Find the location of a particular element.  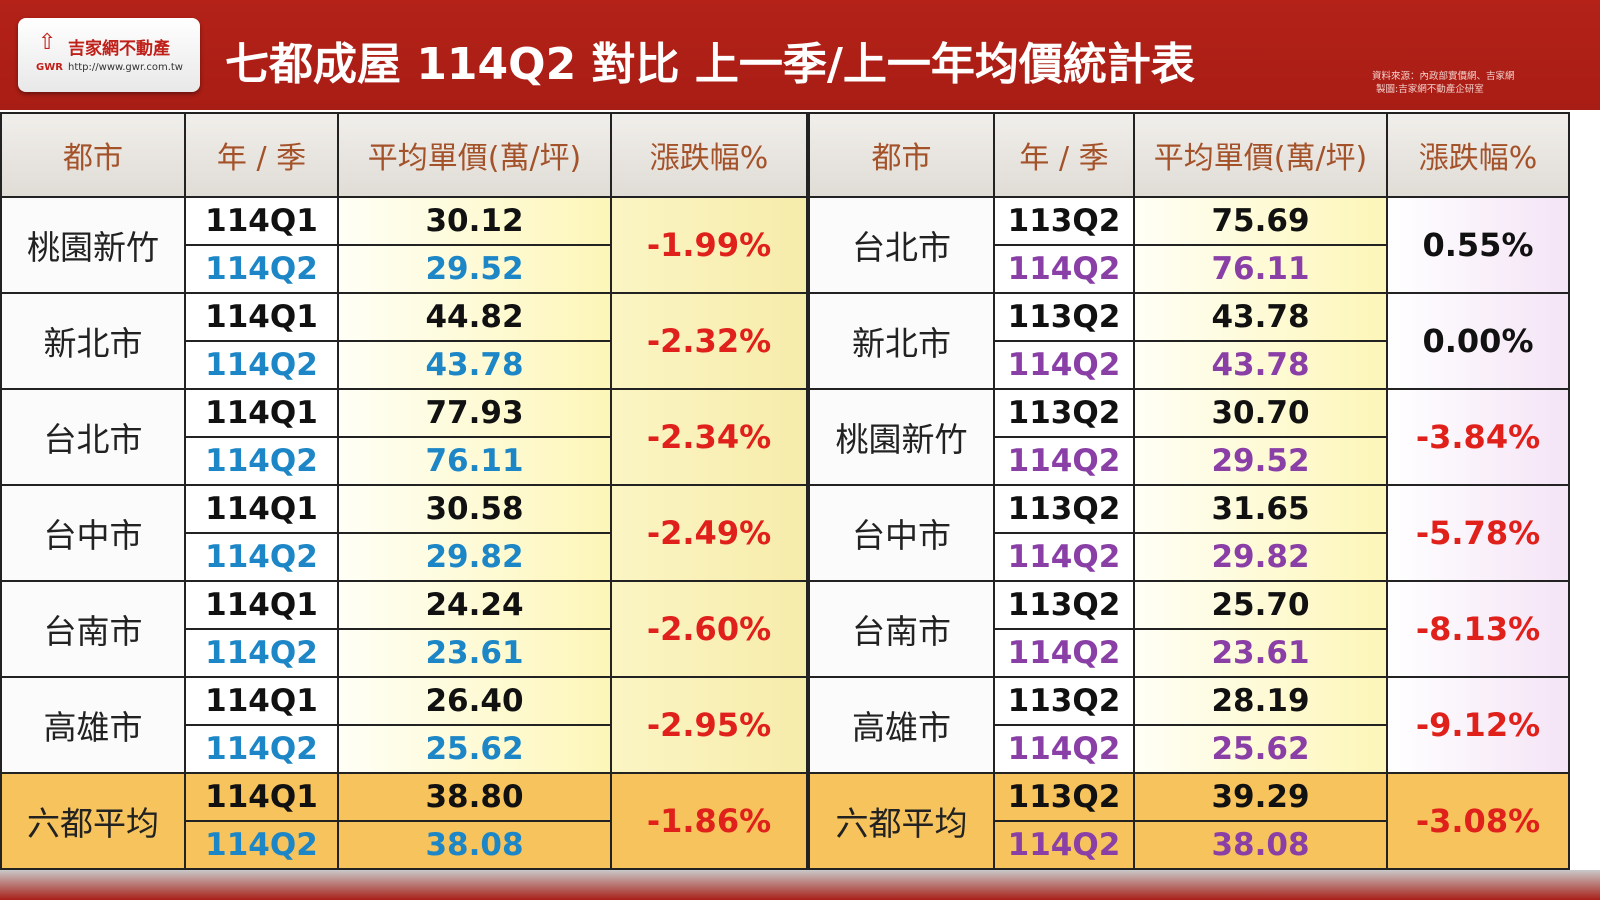

table-row: 114Q2 29.82 is located at coordinates (1189, 557).